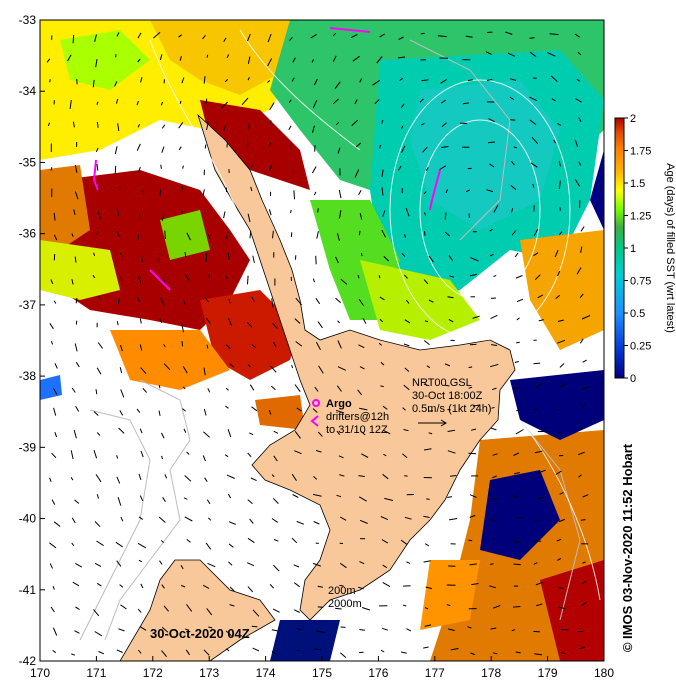 The width and height of the screenshot is (676, 695). What do you see at coordinates (40, 673) in the screenshot?
I see `x-tick-label: 170` at bounding box center [40, 673].